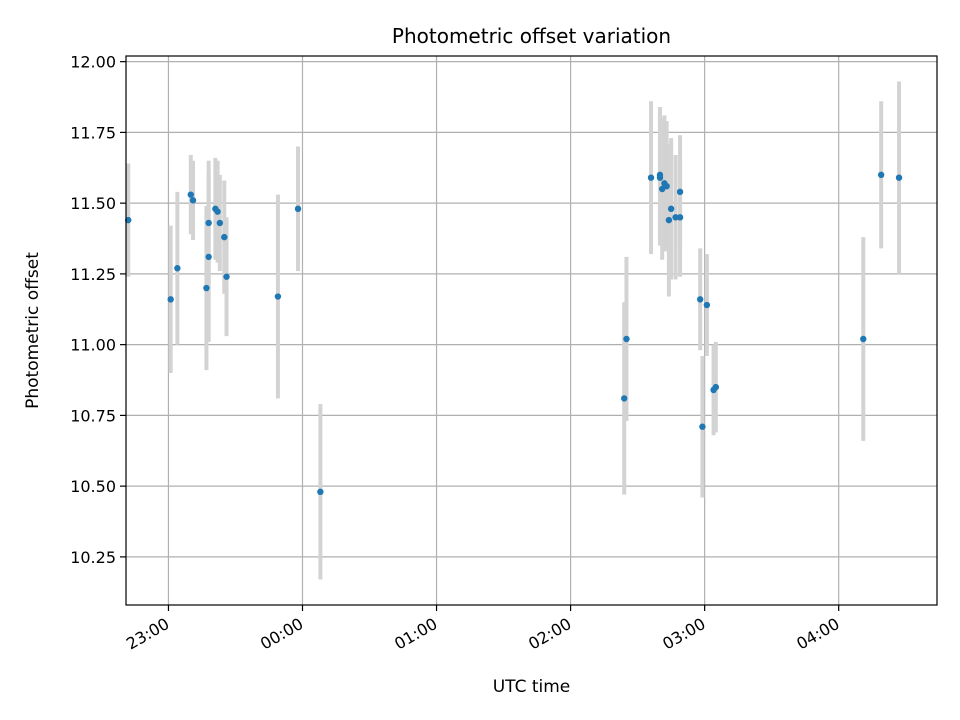 The image size is (960, 720). I want to click on y-tick-label: 11.00, so click(93, 345).